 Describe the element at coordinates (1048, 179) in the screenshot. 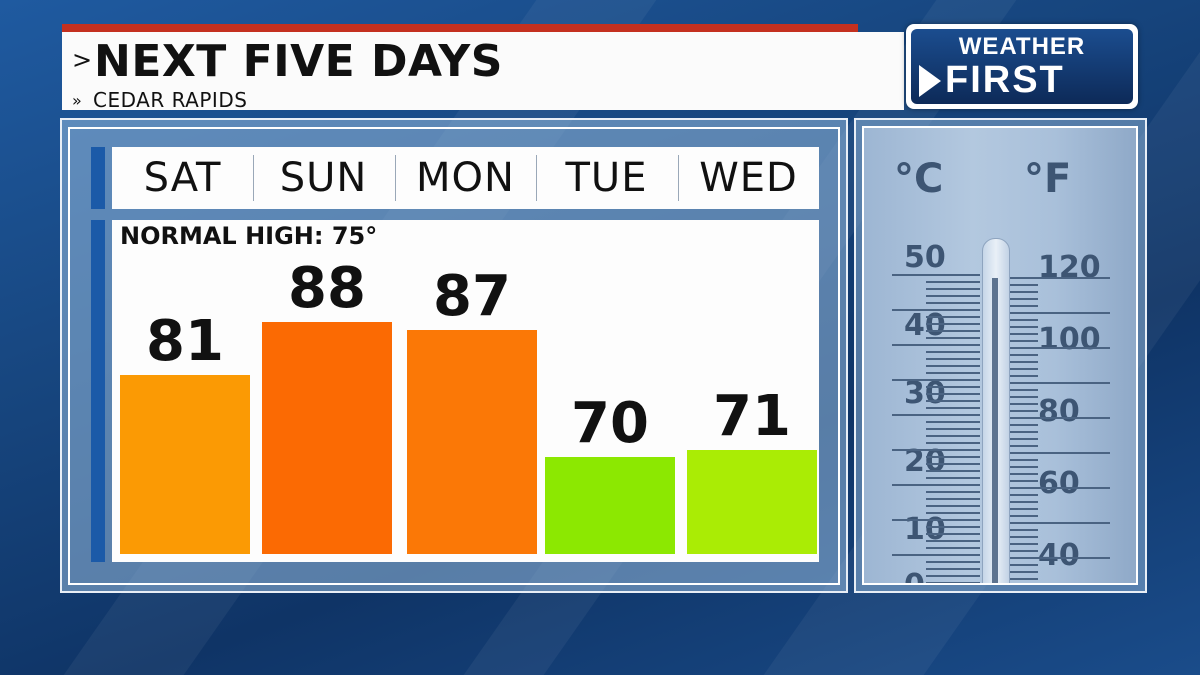

I see `fahrenheit-unit: °F` at that location.